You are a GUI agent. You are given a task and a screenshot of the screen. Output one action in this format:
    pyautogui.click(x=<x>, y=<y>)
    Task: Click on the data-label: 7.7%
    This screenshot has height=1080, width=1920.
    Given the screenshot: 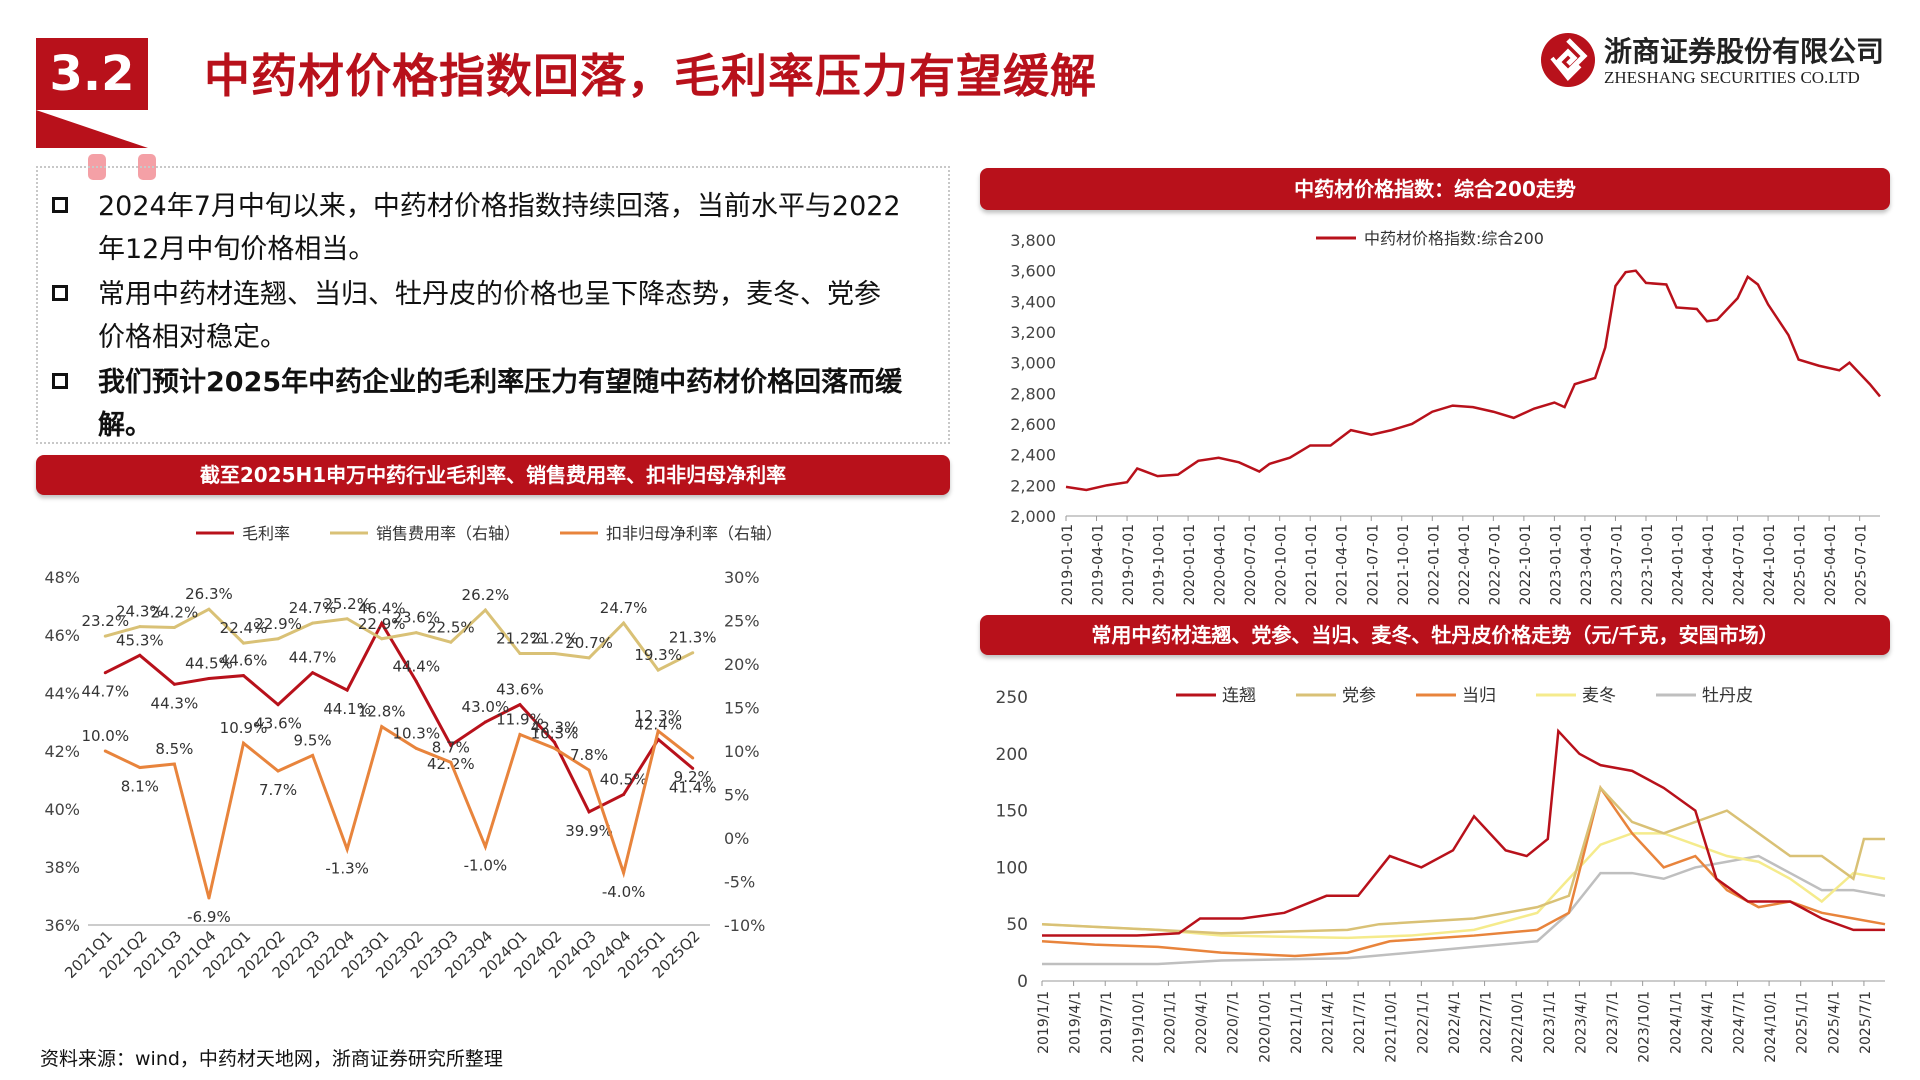 What is the action you would take?
    pyautogui.click(x=278, y=790)
    